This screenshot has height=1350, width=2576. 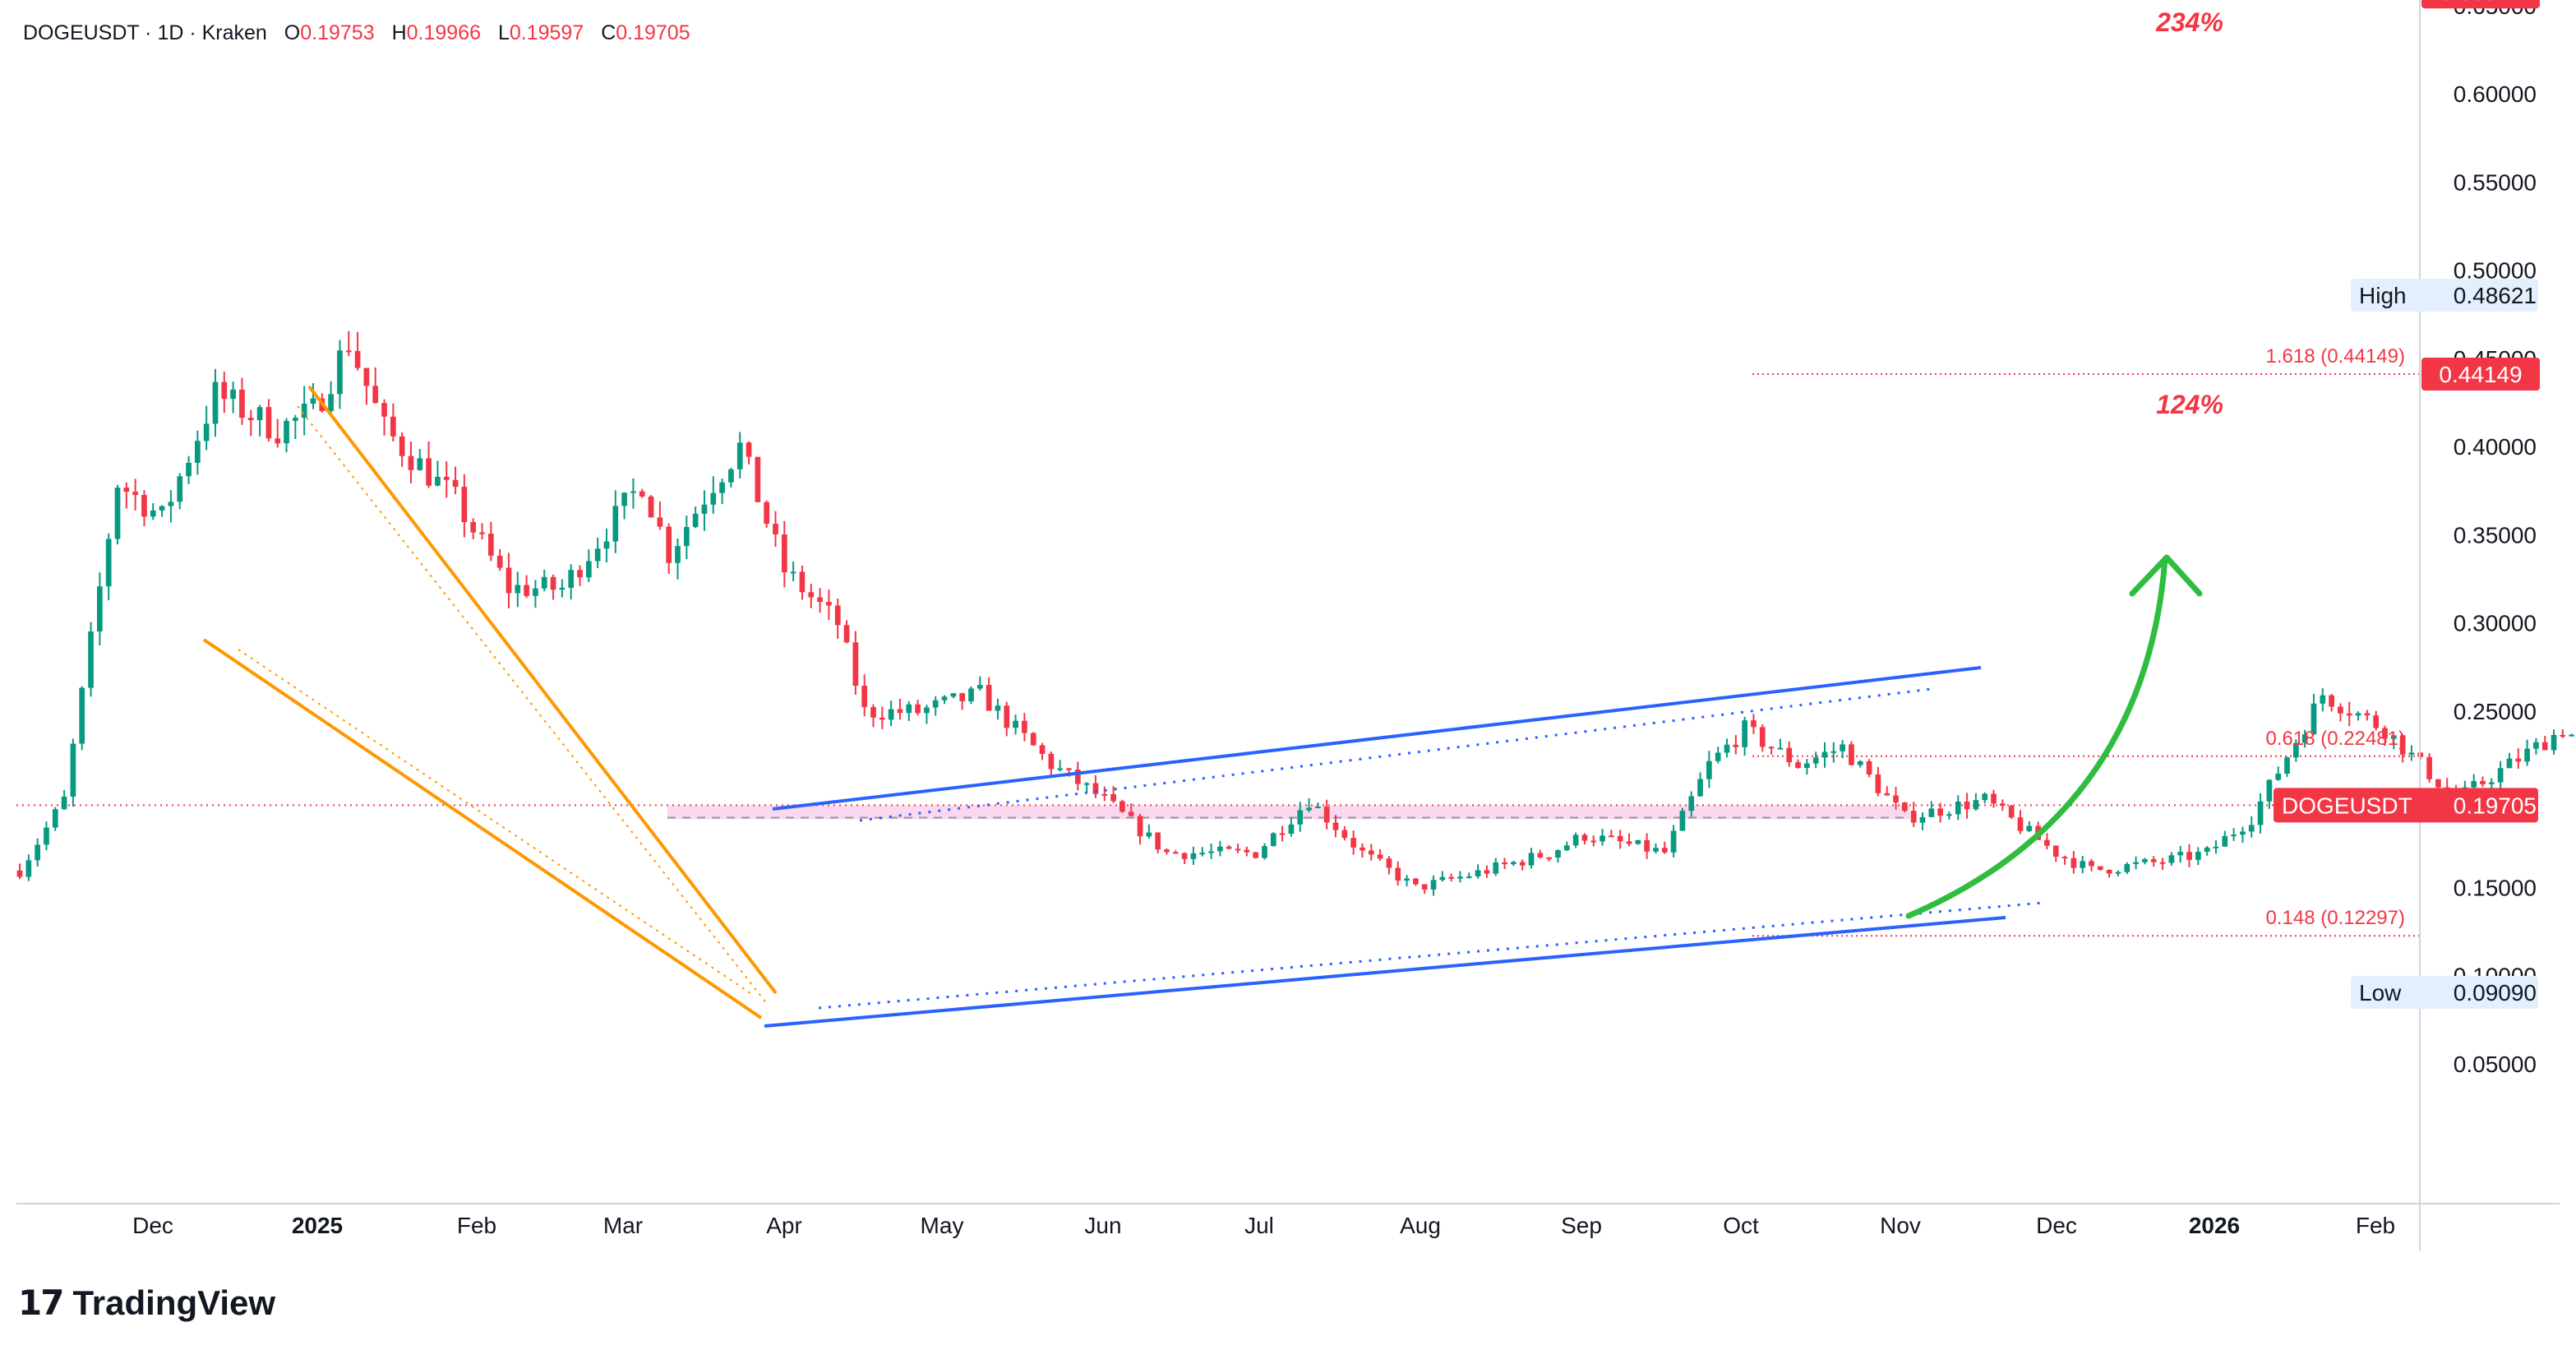 What do you see at coordinates (2406, 805) in the screenshot?
I see `current-price-tag-bg` at bounding box center [2406, 805].